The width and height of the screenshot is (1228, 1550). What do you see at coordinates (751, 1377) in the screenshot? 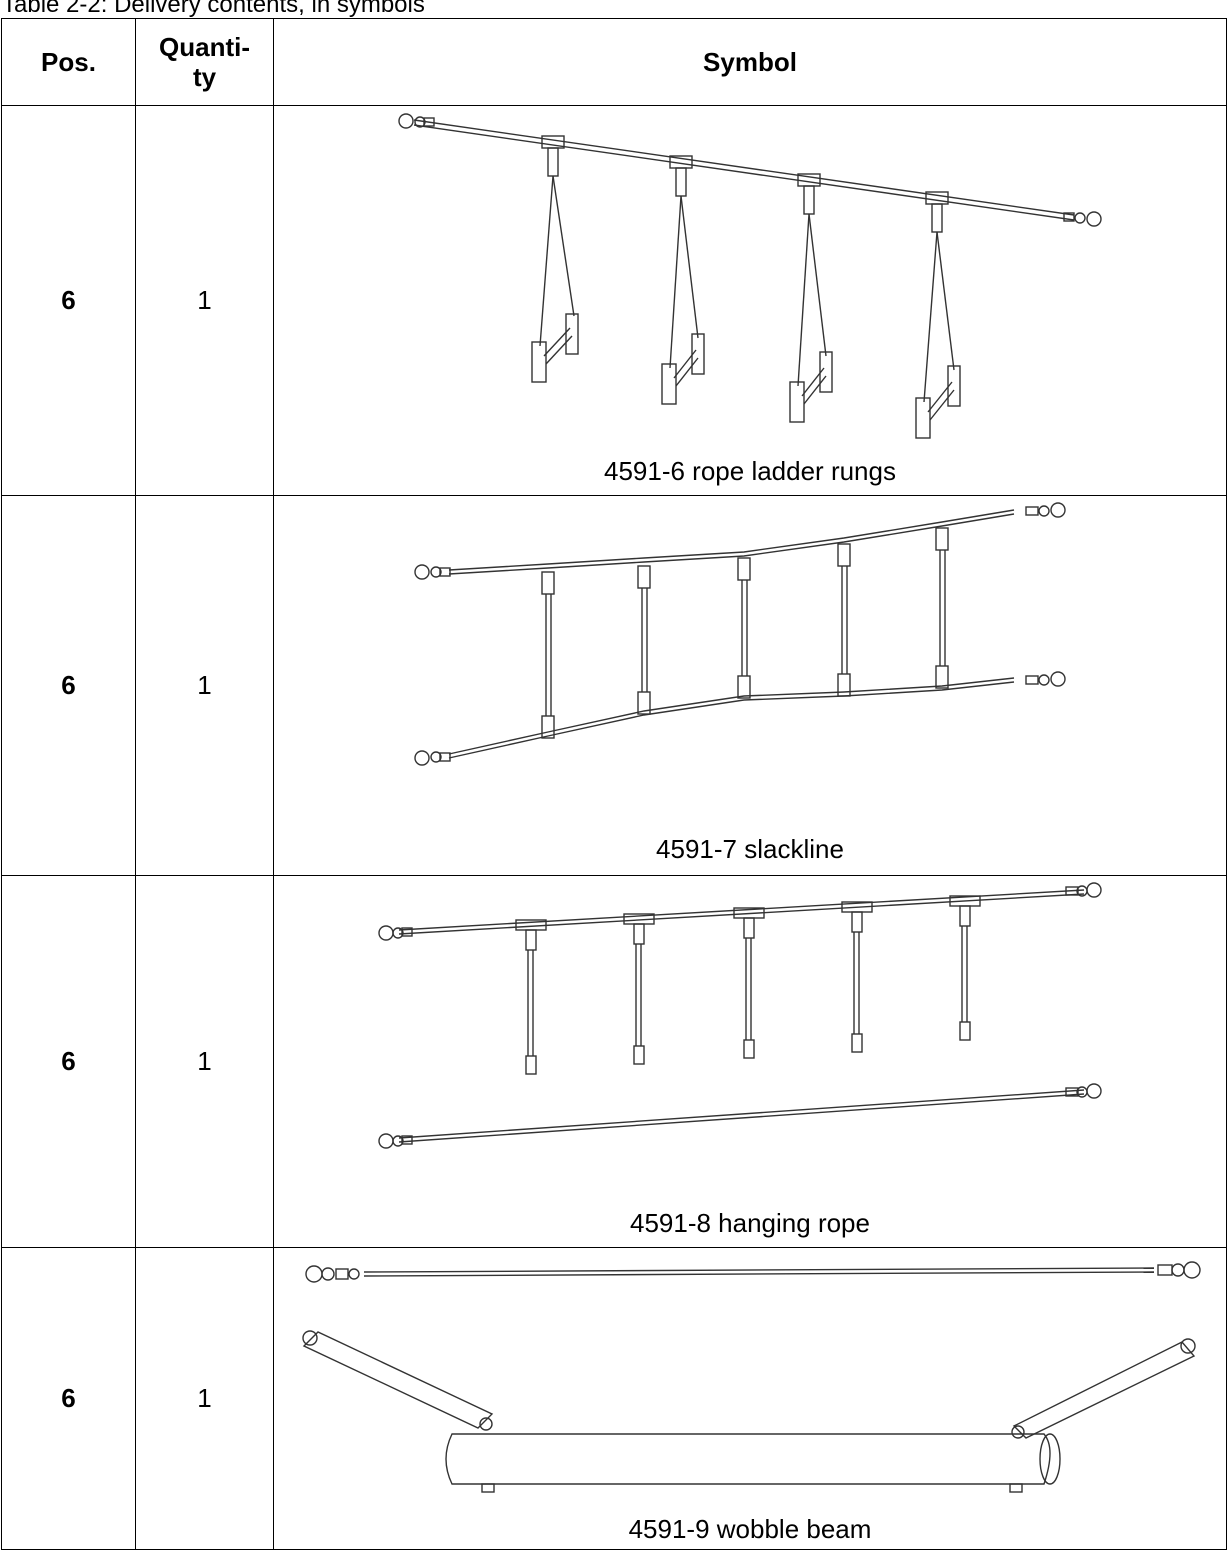
I see `wobble-beam-drawing-icon` at bounding box center [751, 1377].